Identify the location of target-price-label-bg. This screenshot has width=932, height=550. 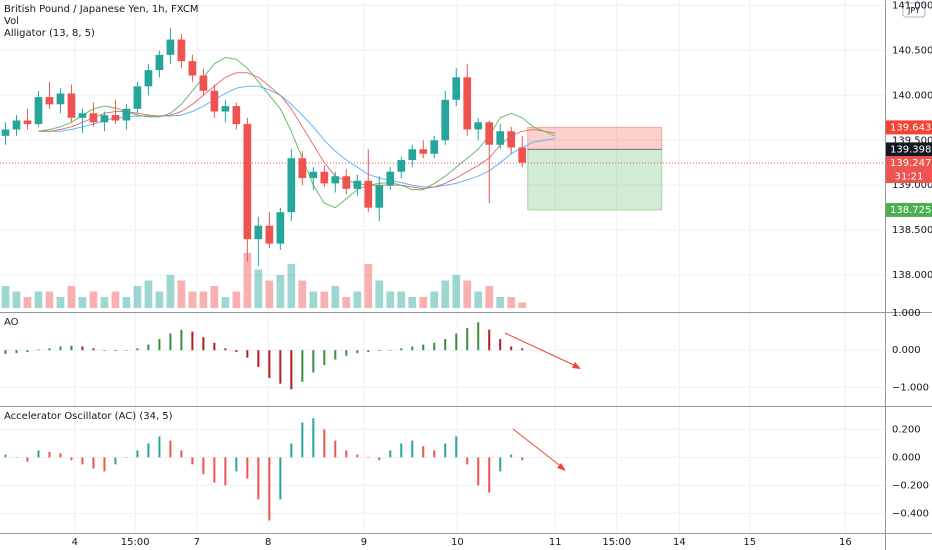
(909, 209).